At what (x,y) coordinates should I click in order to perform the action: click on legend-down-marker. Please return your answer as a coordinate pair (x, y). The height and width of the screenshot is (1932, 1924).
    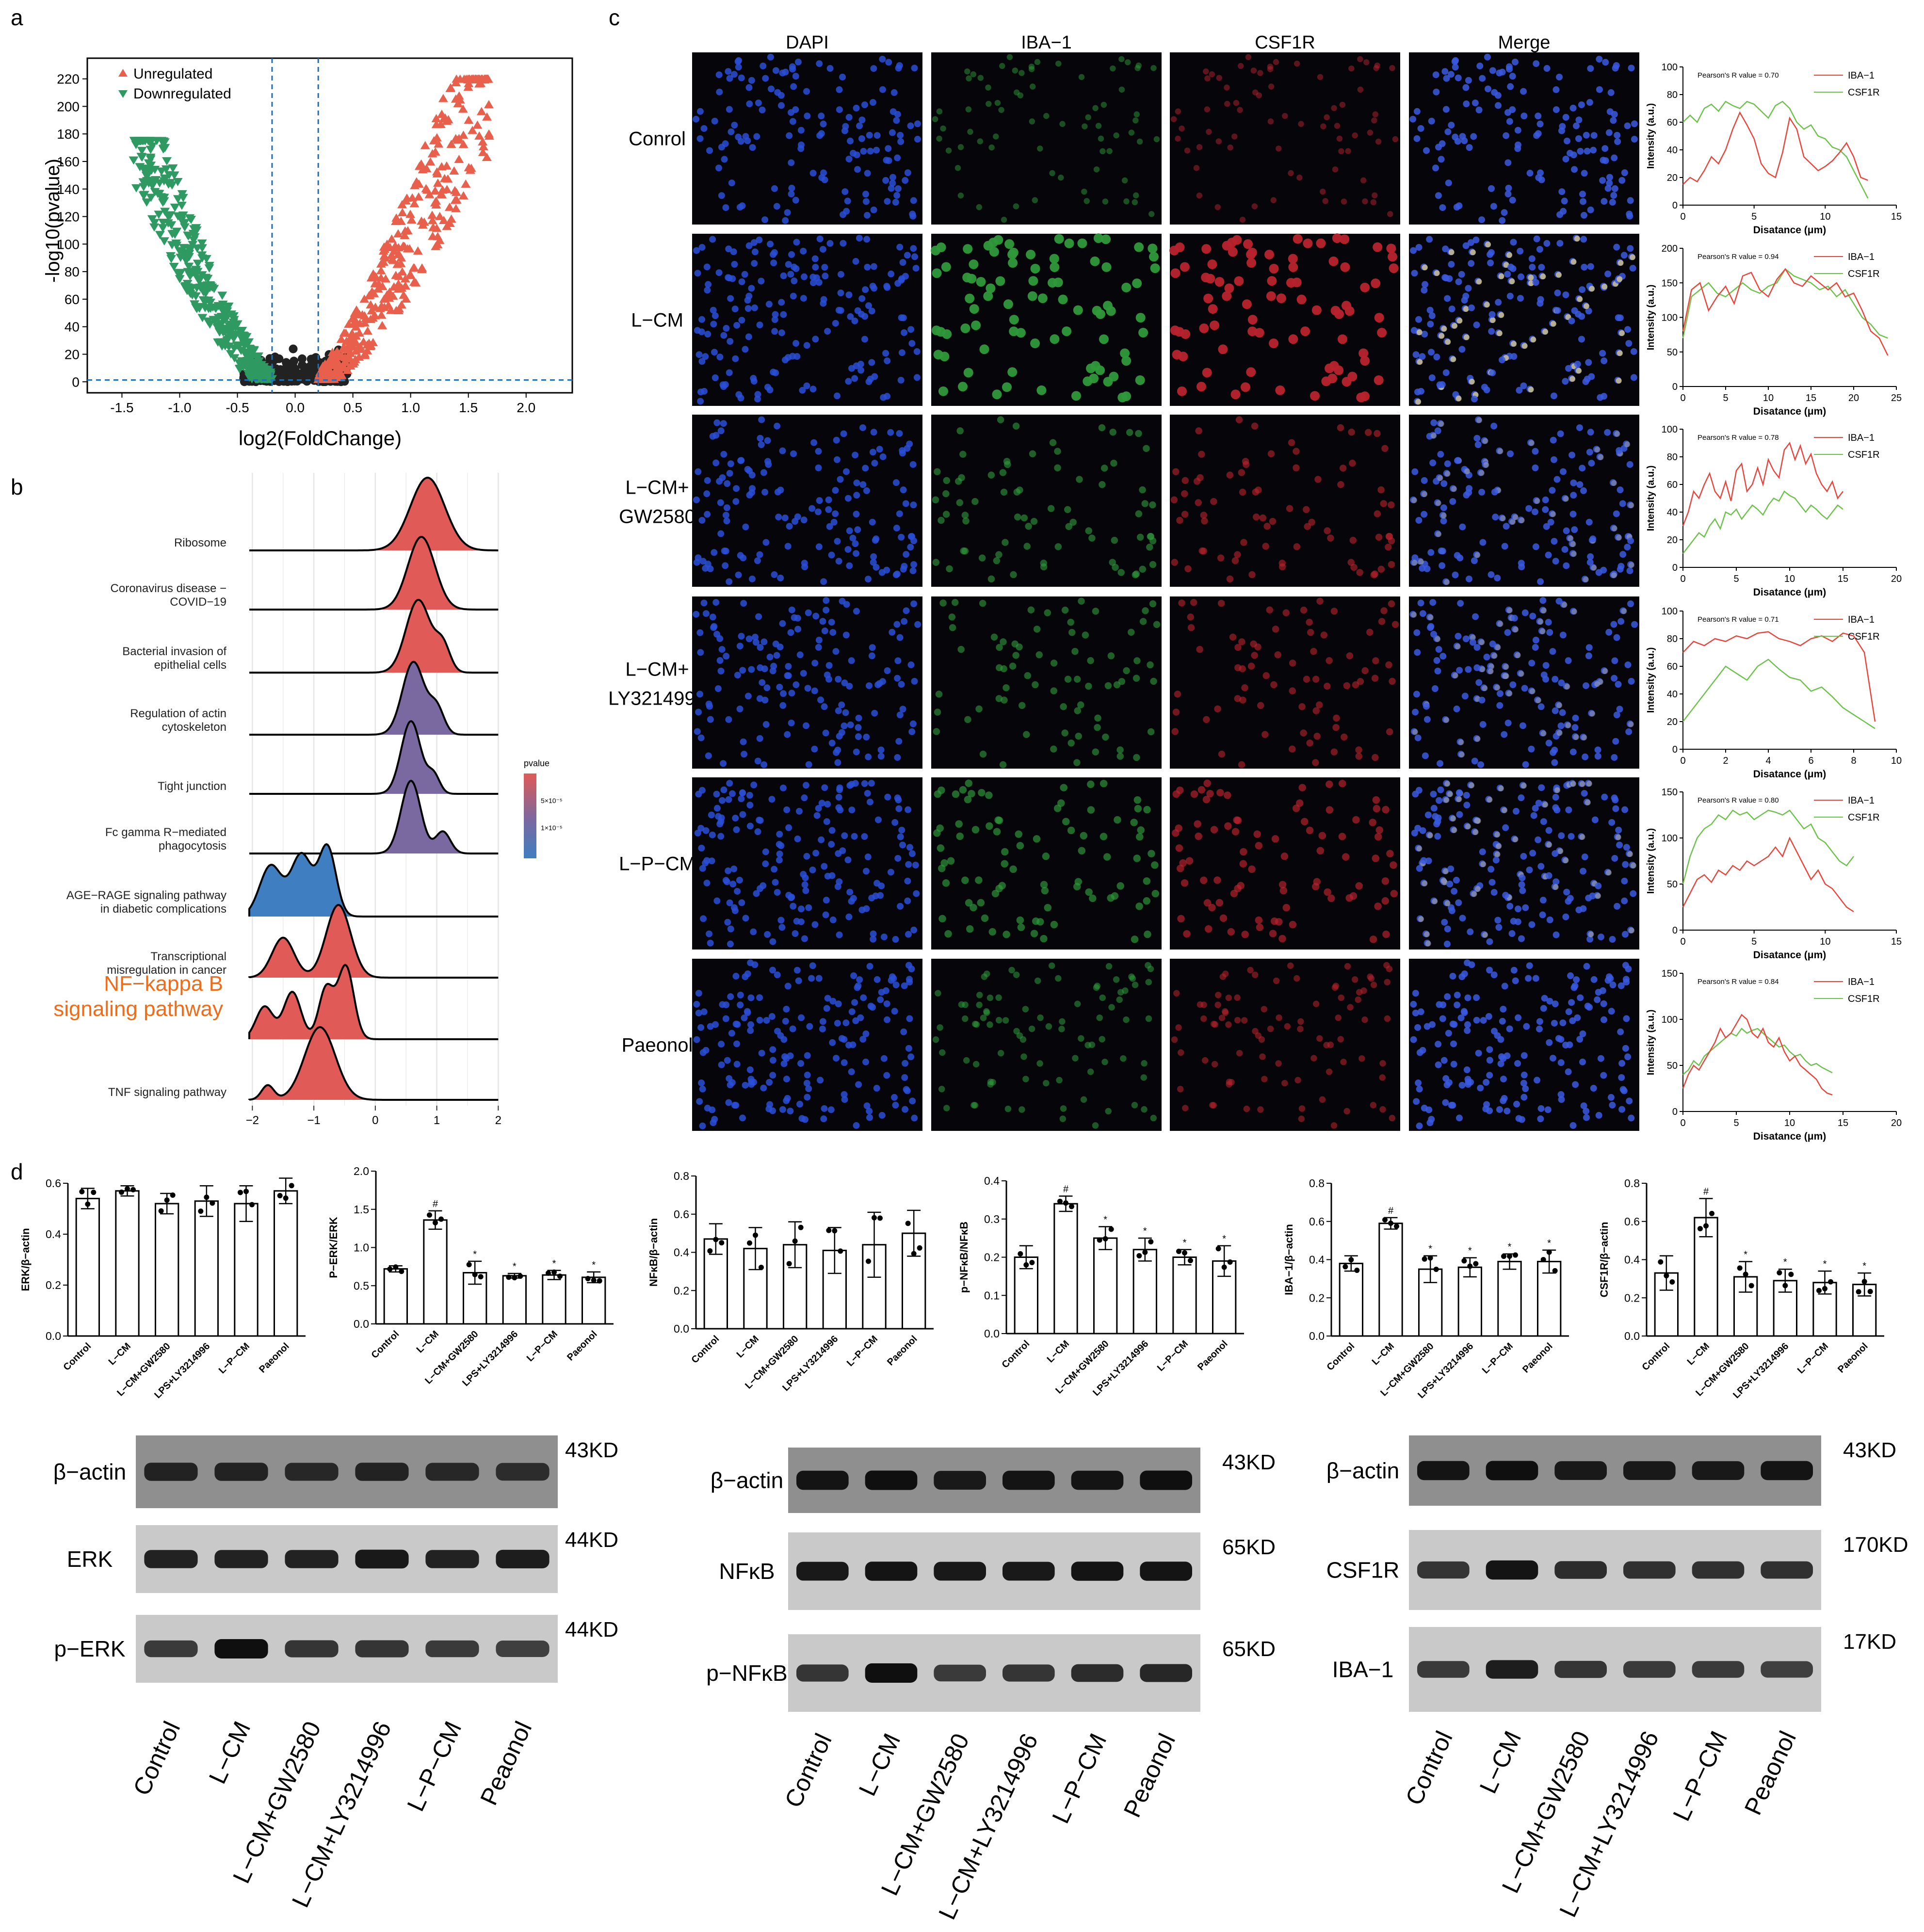
    Looking at the image, I should click on (123, 94).